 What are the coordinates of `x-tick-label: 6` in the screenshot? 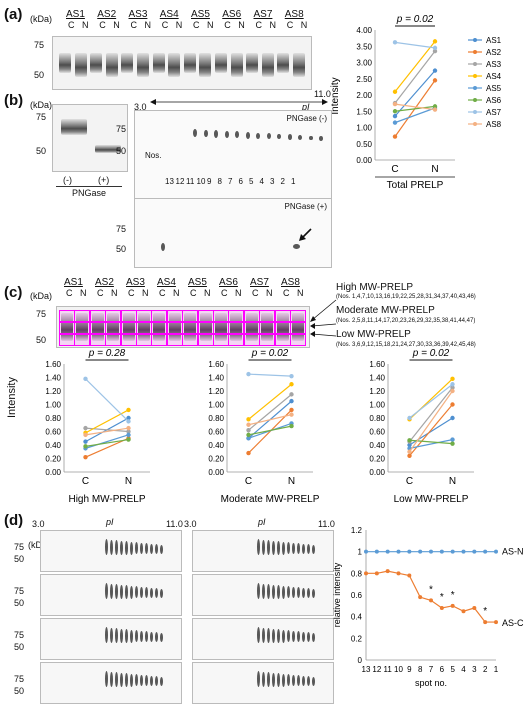 It's located at (442, 669).